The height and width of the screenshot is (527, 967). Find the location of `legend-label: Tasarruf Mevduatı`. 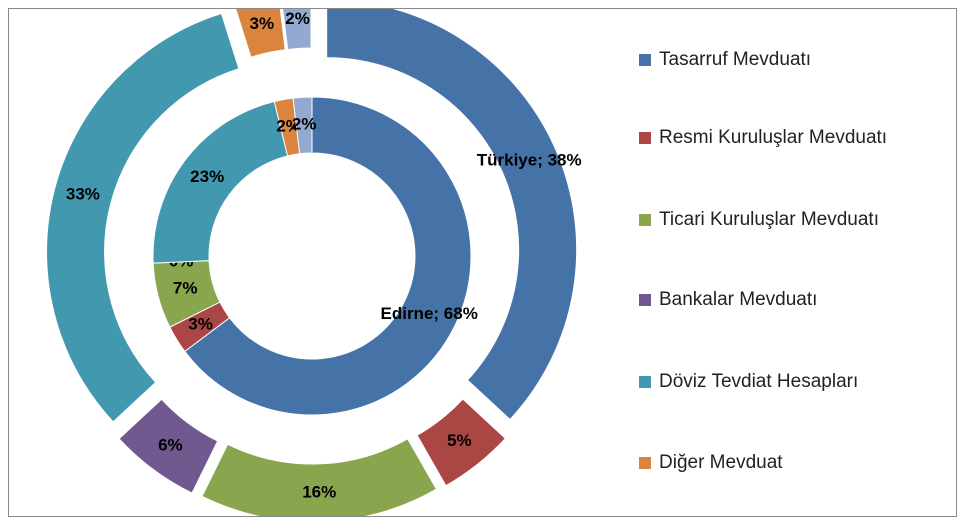

legend-label: Tasarruf Mevduatı is located at coordinates (735, 59).